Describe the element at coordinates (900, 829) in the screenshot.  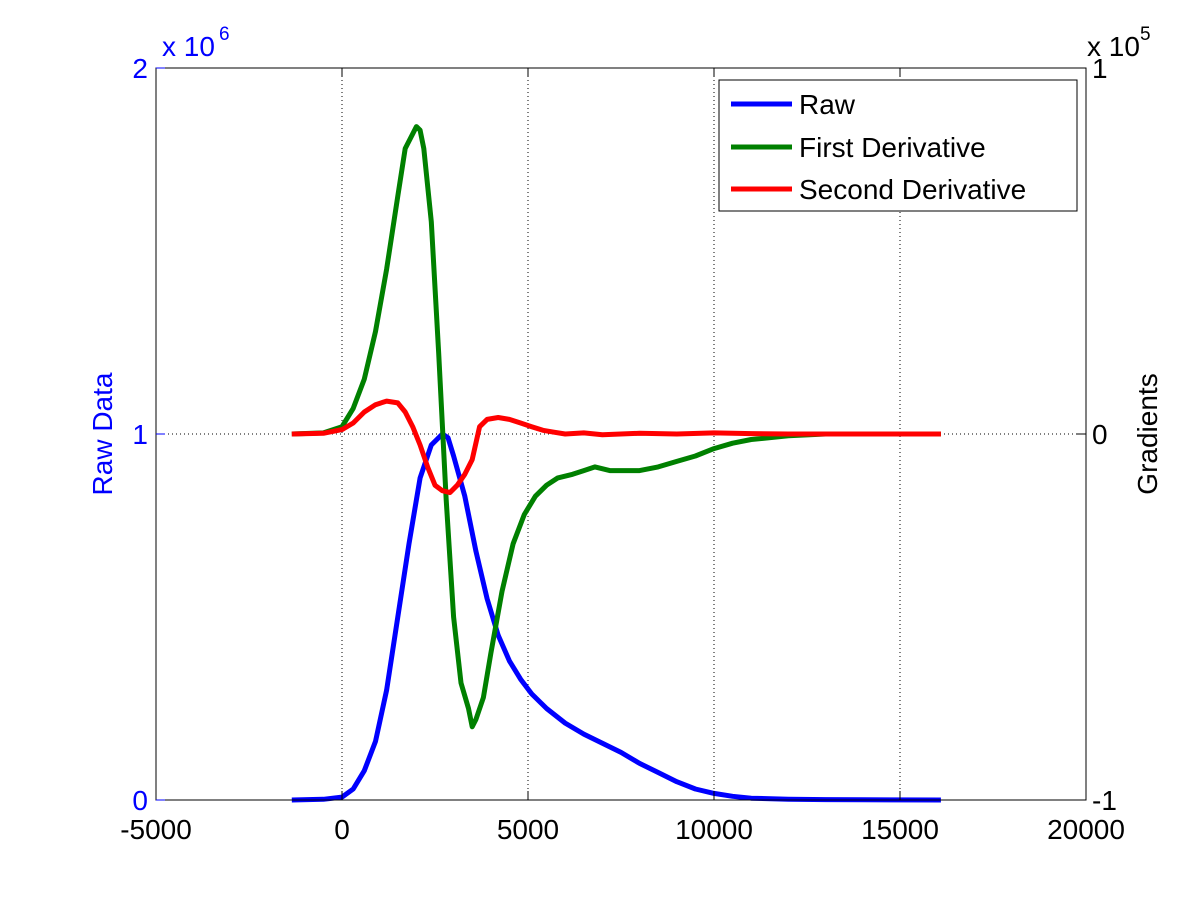
I see `x-tick-label: 15000` at that location.